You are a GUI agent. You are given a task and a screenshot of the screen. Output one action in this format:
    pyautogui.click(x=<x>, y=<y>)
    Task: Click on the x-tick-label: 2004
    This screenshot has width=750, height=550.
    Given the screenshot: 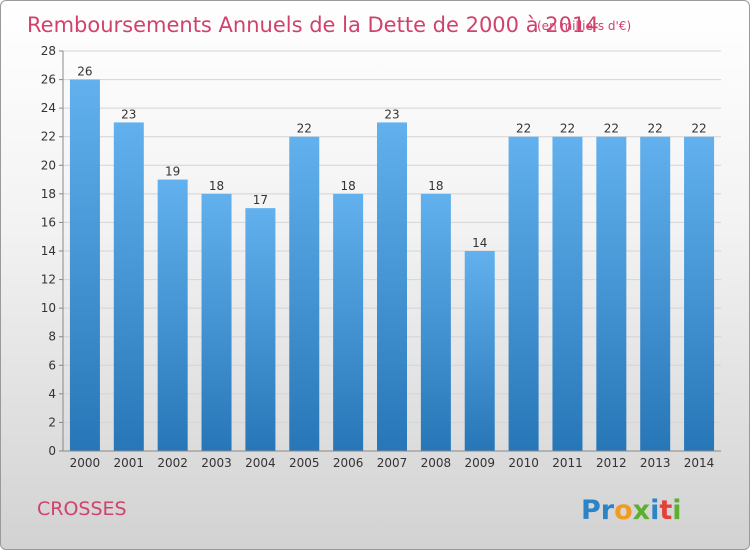 What is the action you would take?
    pyautogui.click(x=260, y=463)
    